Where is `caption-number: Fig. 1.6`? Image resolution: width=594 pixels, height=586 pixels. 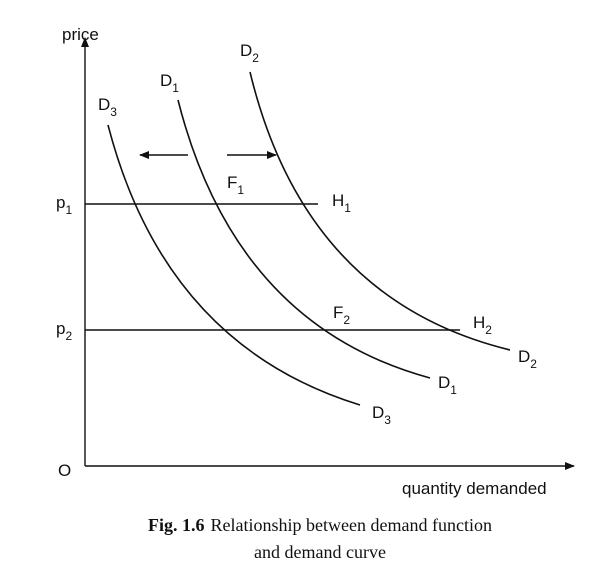
caption-number: Fig. 1.6 is located at coordinates (176, 525).